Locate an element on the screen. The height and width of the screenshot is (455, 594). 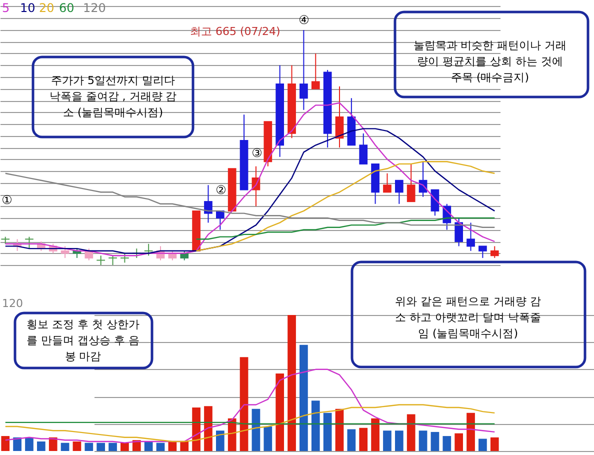
text: 60 is located at coordinates (66, 8).